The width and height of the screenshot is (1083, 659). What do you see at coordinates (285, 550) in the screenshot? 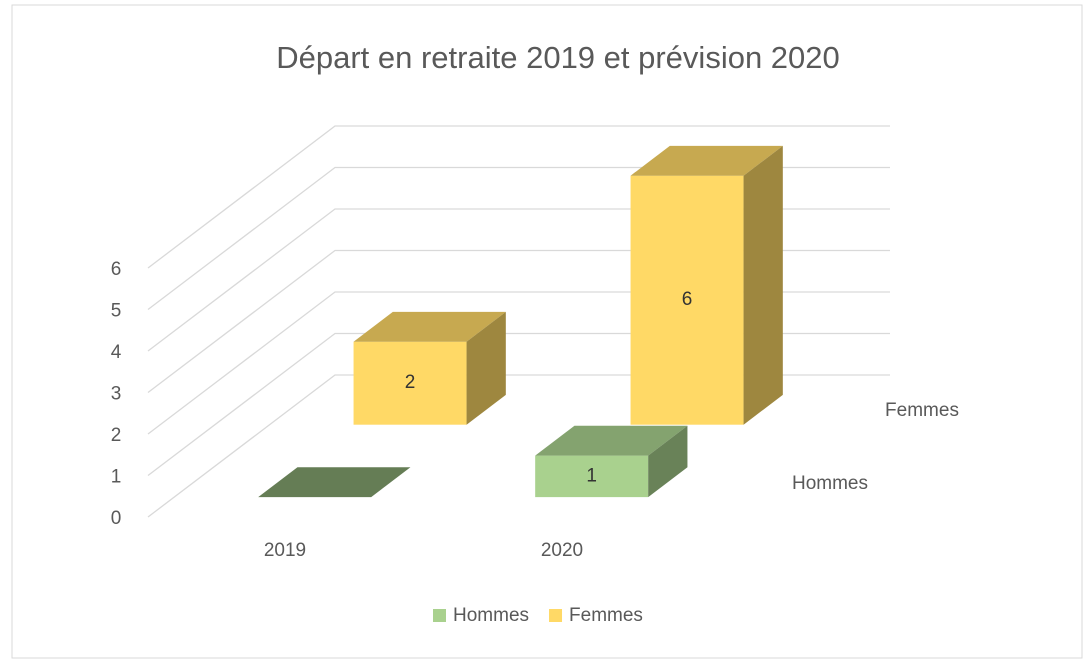
I see `x-tick-label: 2019` at bounding box center [285, 550].